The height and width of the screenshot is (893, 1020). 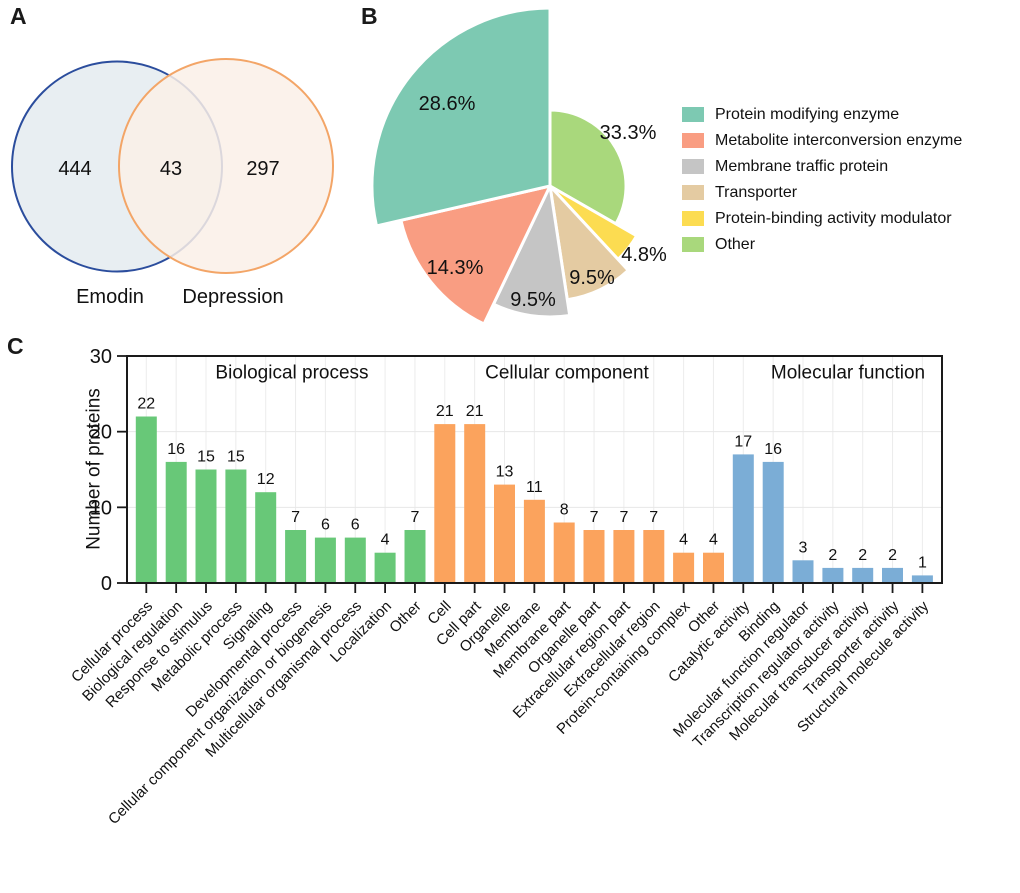 I want to click on bar-value-label: 22, so click(x=146, y=404).